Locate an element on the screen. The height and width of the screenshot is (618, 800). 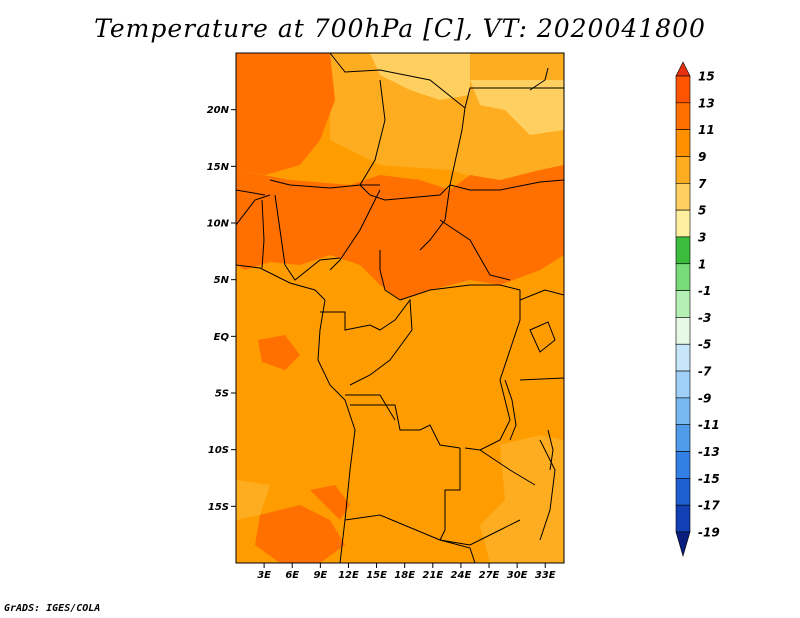
lon-tick-label: 27E is located at coordinates (489, 575).